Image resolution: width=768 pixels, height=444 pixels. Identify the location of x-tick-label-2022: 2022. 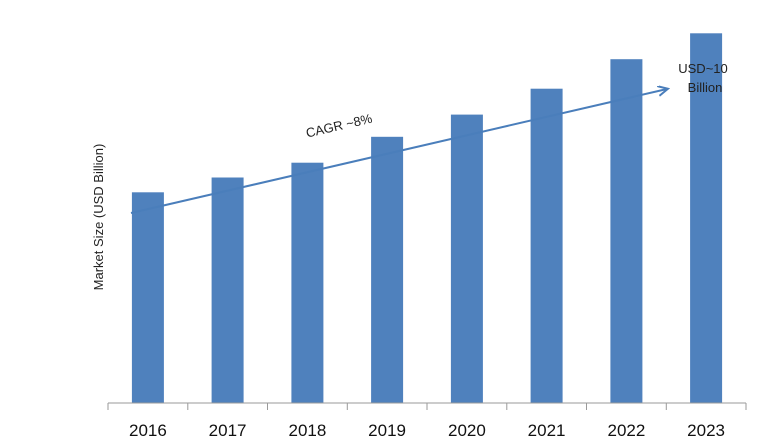
(626, 430).